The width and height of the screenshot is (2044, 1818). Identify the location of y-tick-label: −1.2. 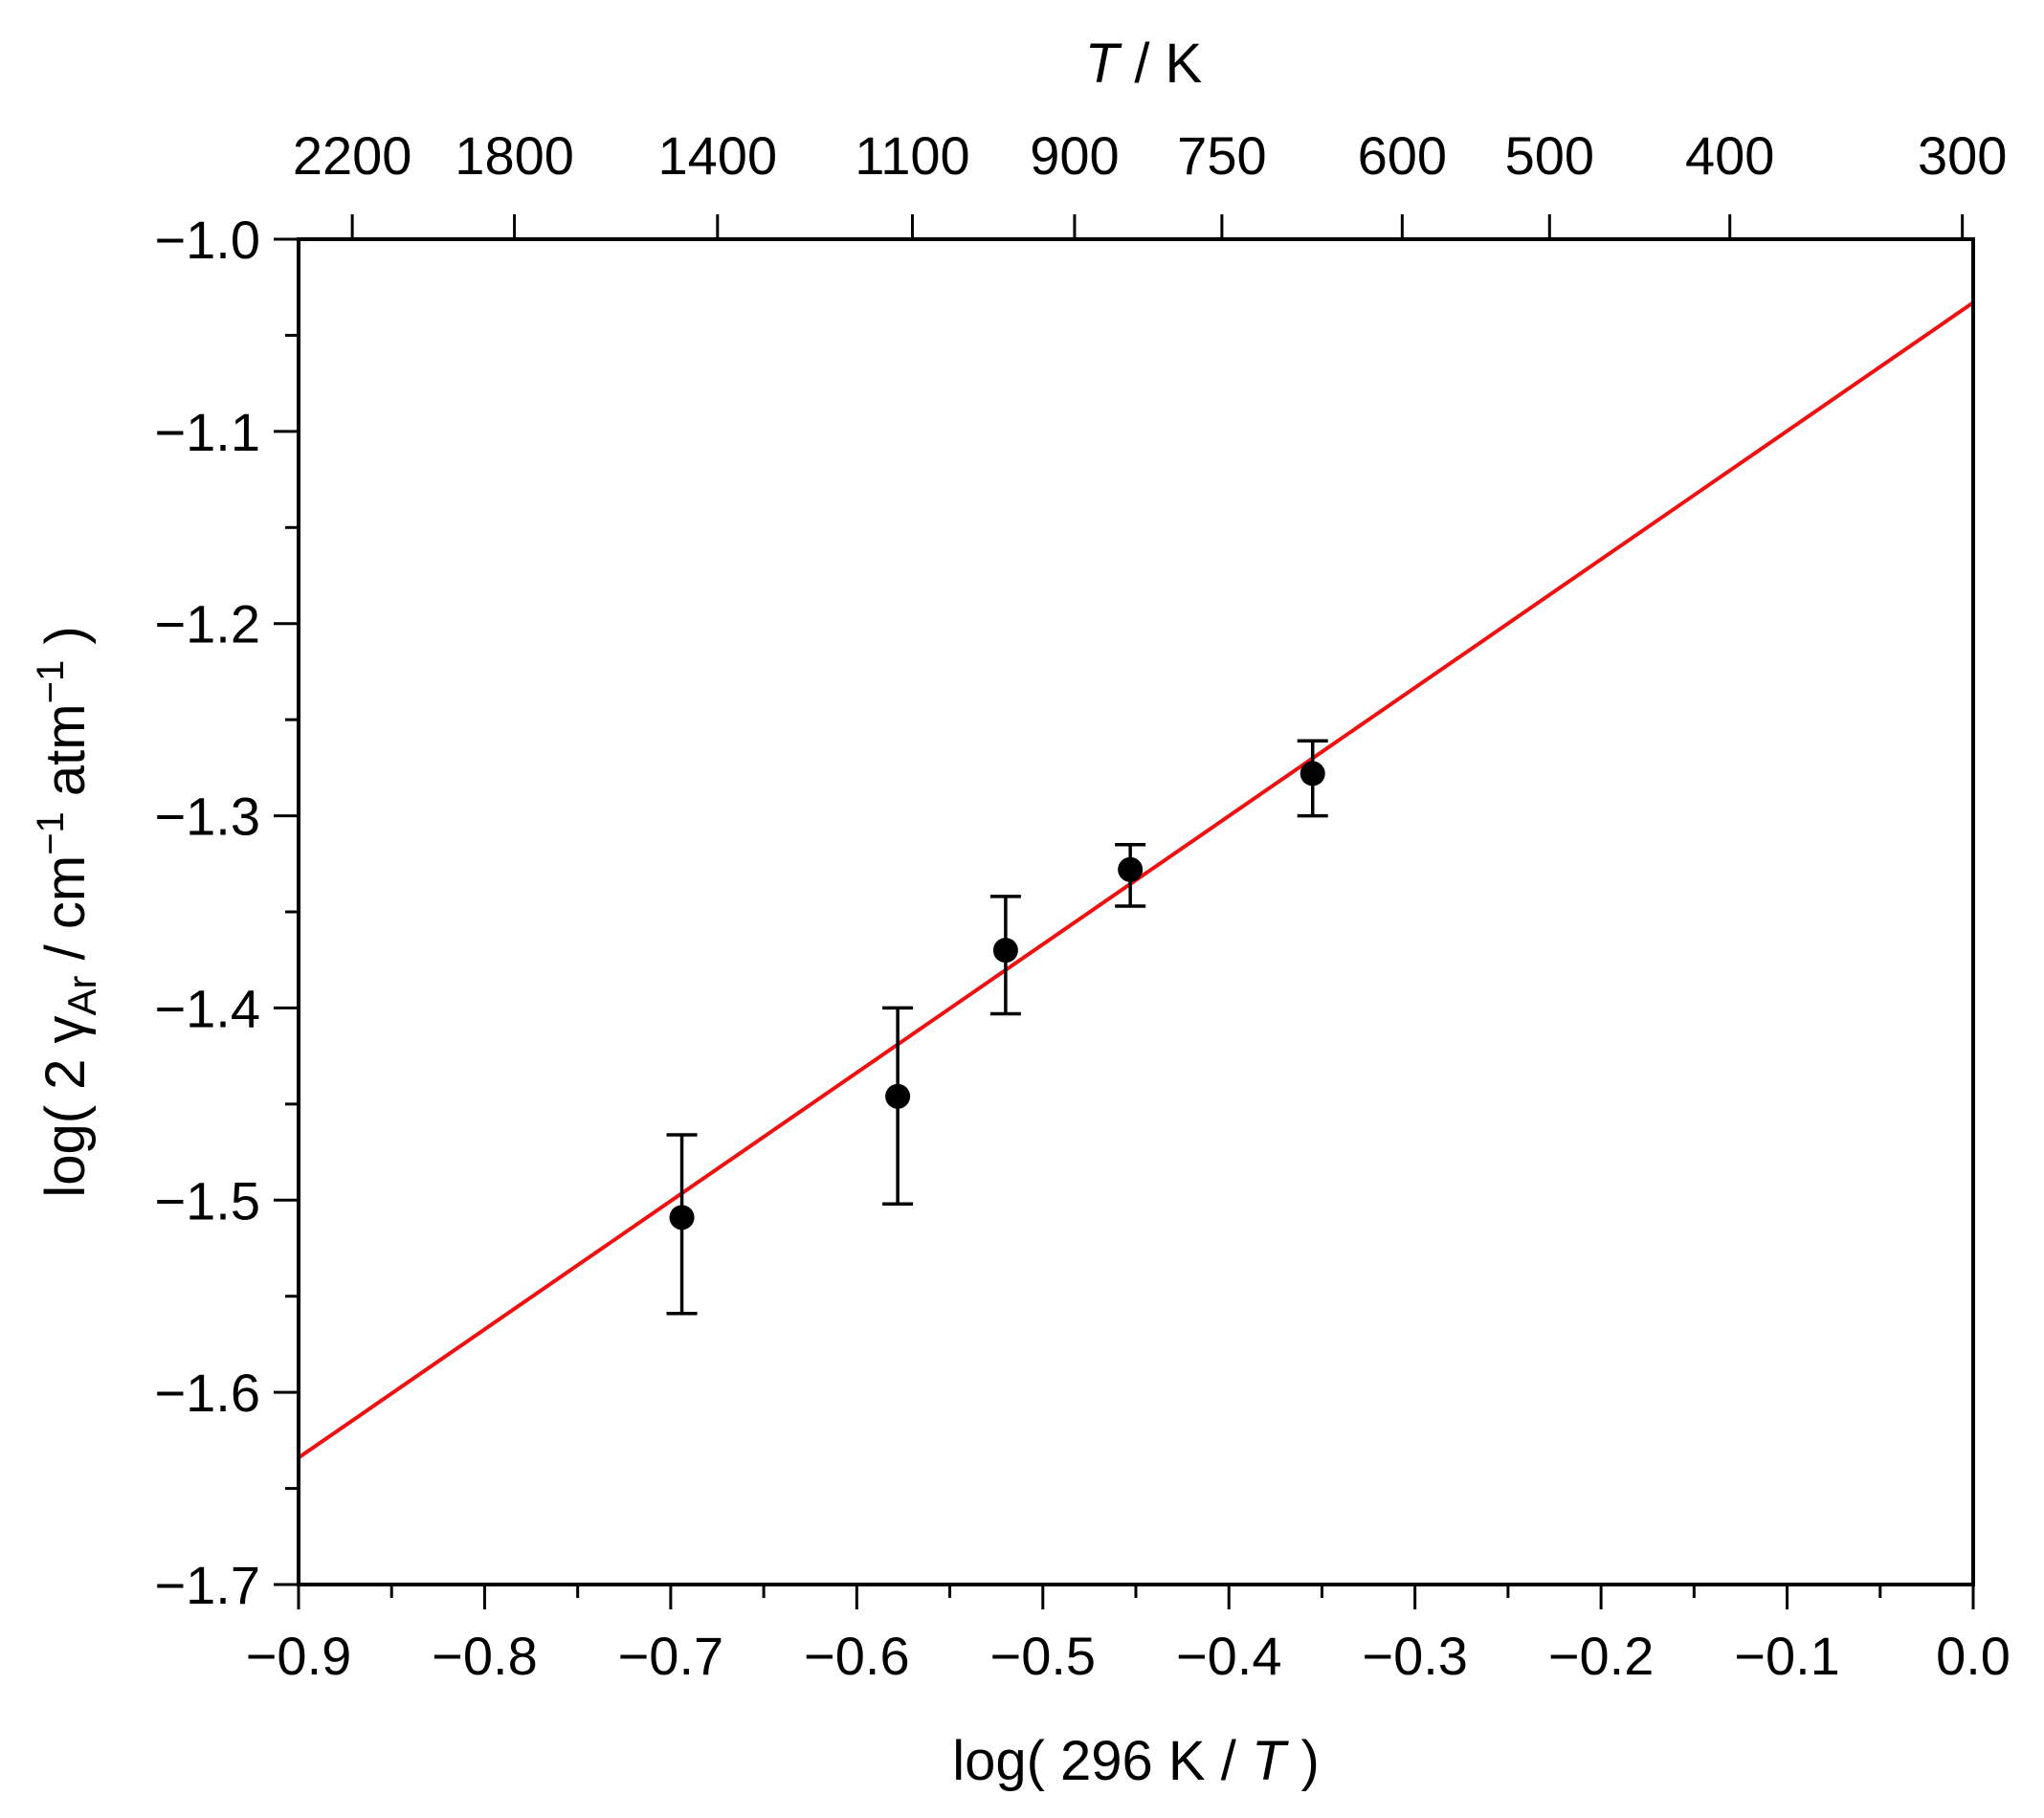
(207, 624).